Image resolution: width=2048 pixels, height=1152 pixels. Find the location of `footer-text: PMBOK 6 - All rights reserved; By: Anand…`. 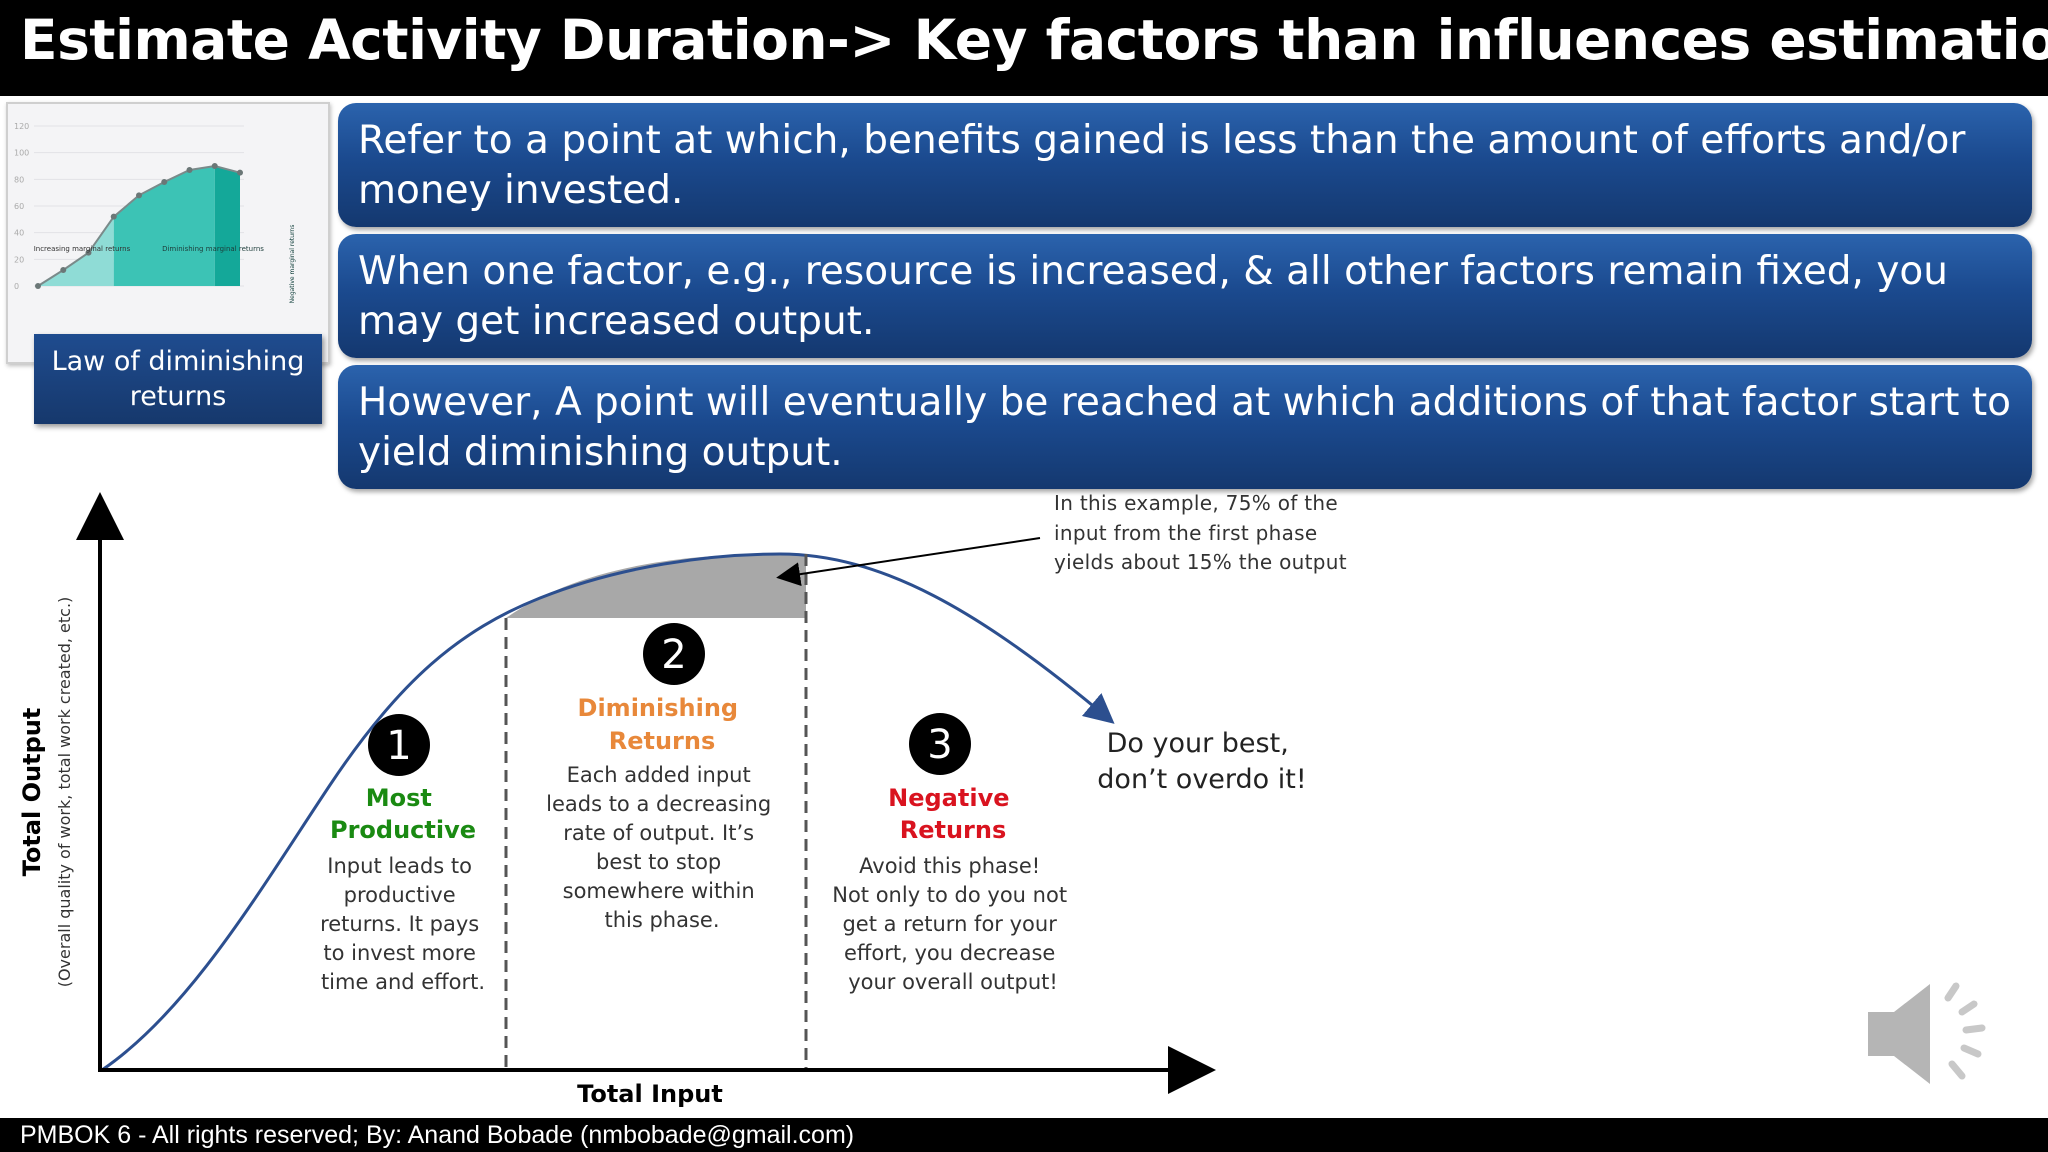

footer-text: PMBOK 6 - All rights reserved; By: Anand… is located at coordinates (437, 1135).